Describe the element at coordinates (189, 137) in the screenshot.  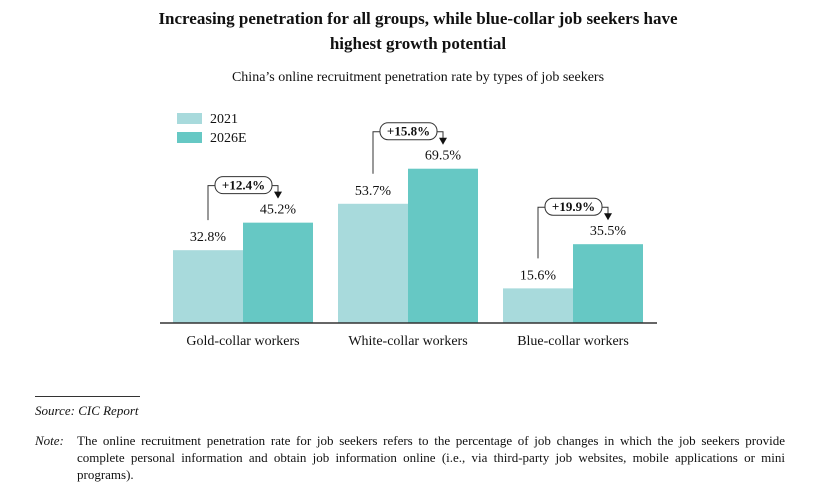
I see `legend-swatch-2026E` at that location.